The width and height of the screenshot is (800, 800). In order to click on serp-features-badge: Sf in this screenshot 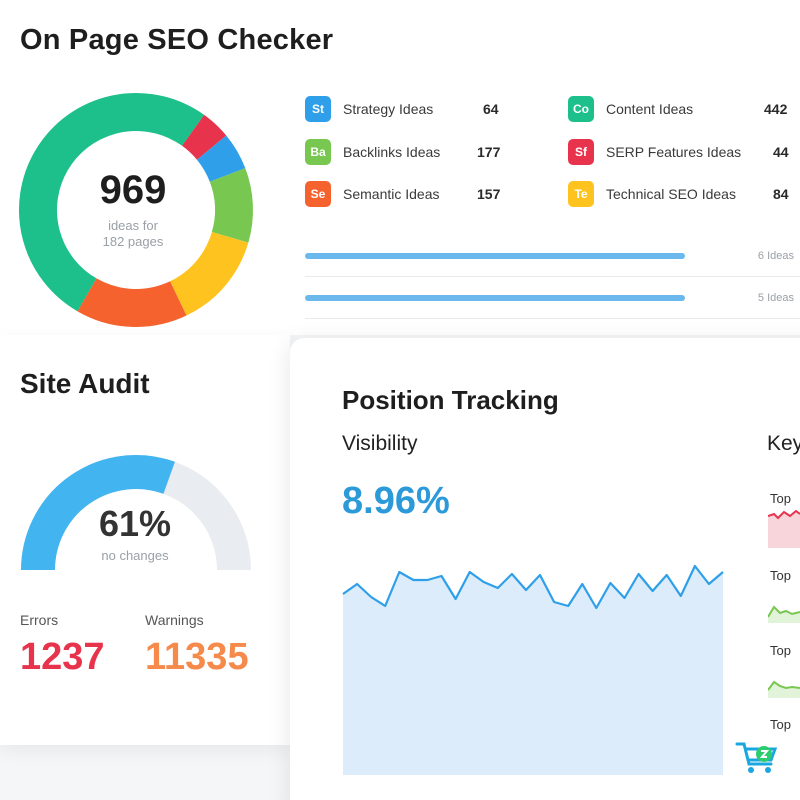, I will do `click(581, 152)`.